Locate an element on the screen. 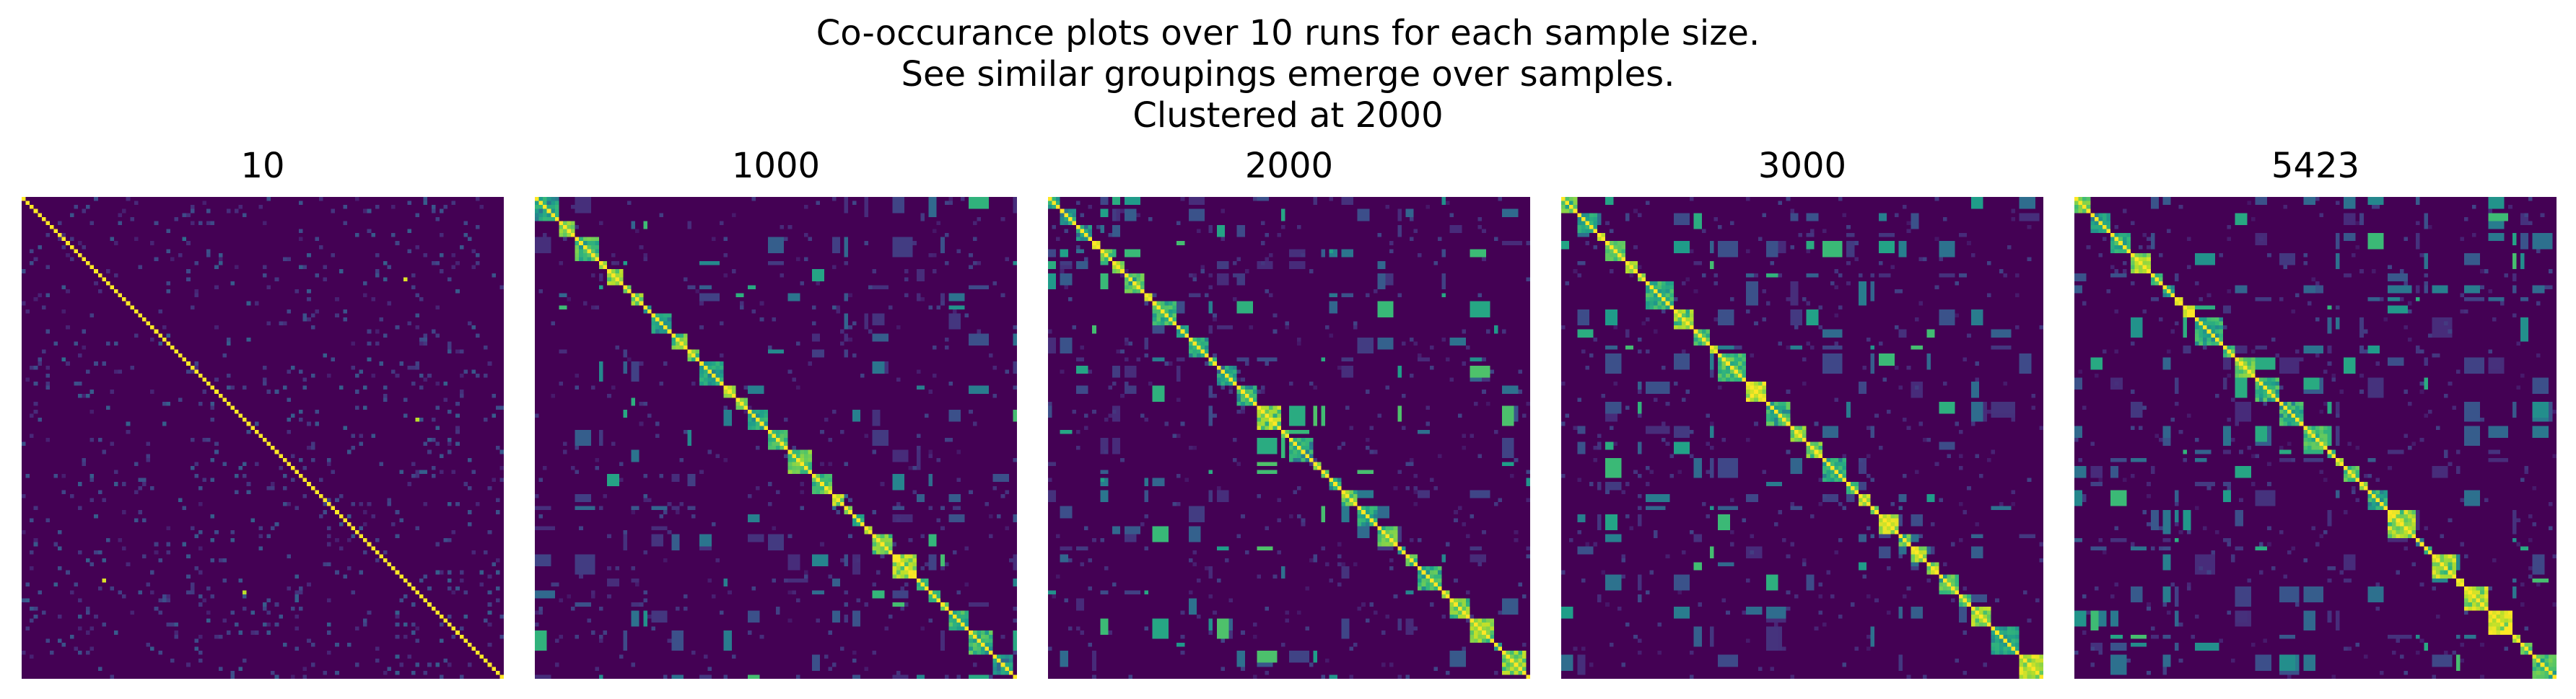 This screenshot has height=699, width=2576. panel-title: 5423 is located at coordinates (2315, 166).